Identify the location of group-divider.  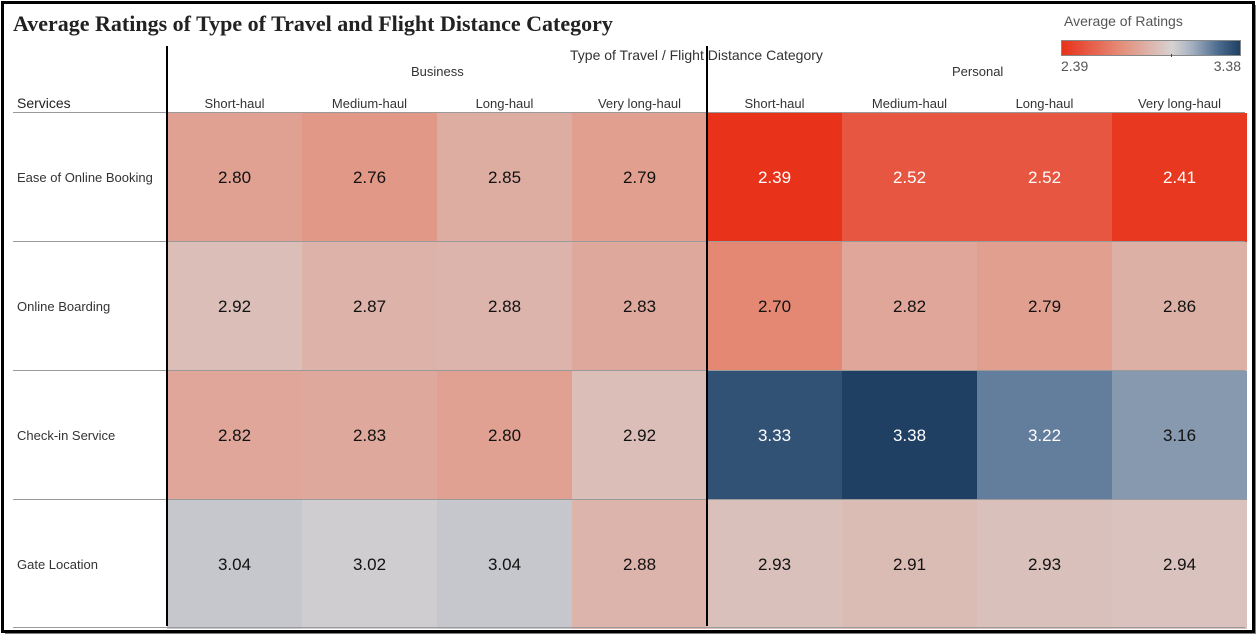
(707, 336).